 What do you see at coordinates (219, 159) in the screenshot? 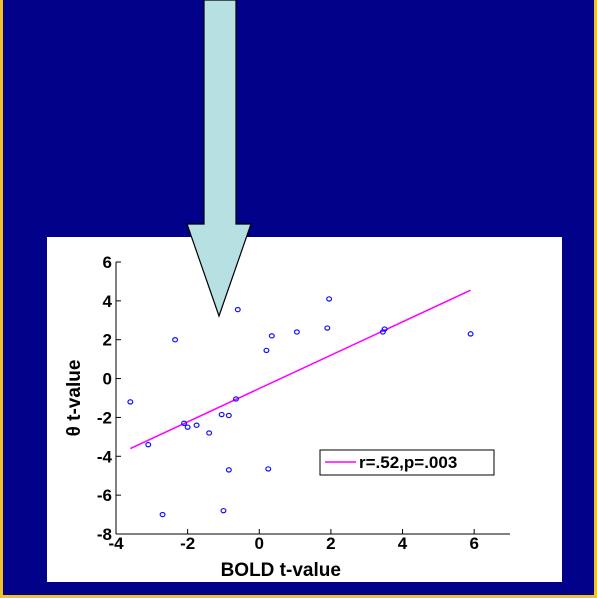
I see `down-arrow-icon` at bounding box center [219, 159].